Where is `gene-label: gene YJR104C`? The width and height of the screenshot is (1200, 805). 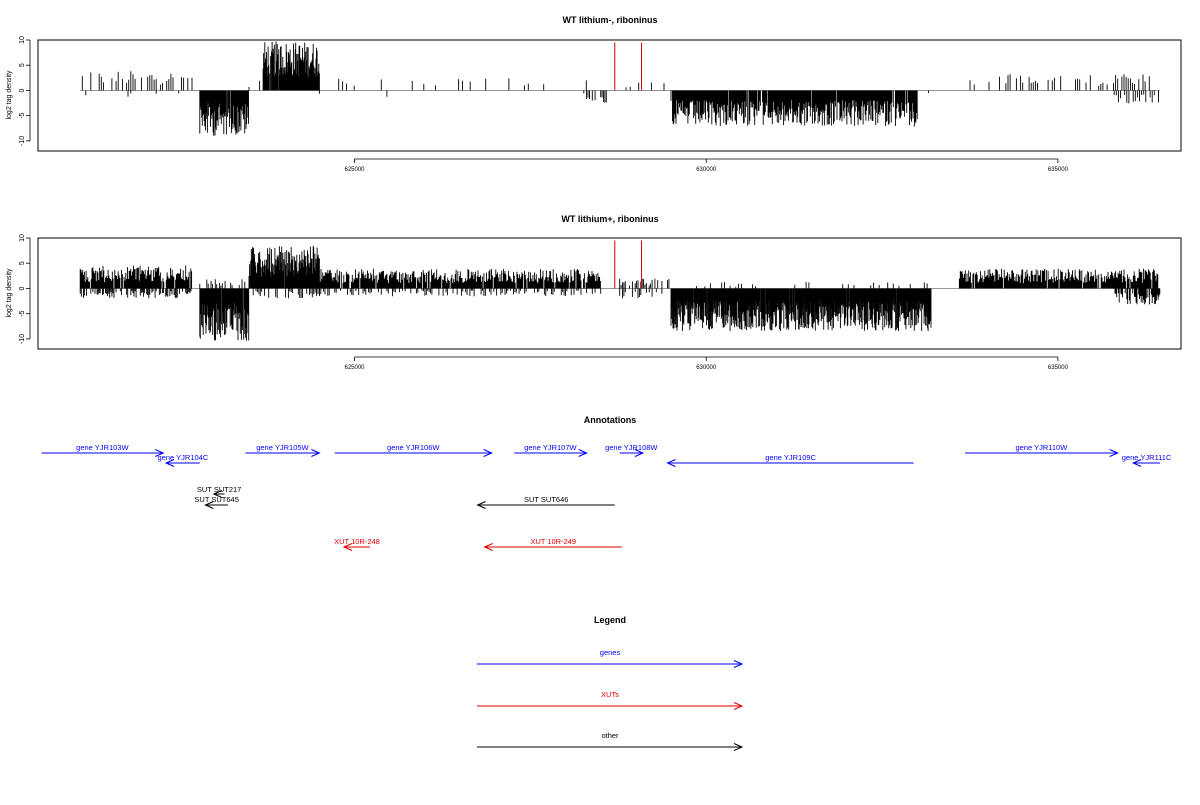
gene-label: gene YJR104C is located at coordinates (183, 457).